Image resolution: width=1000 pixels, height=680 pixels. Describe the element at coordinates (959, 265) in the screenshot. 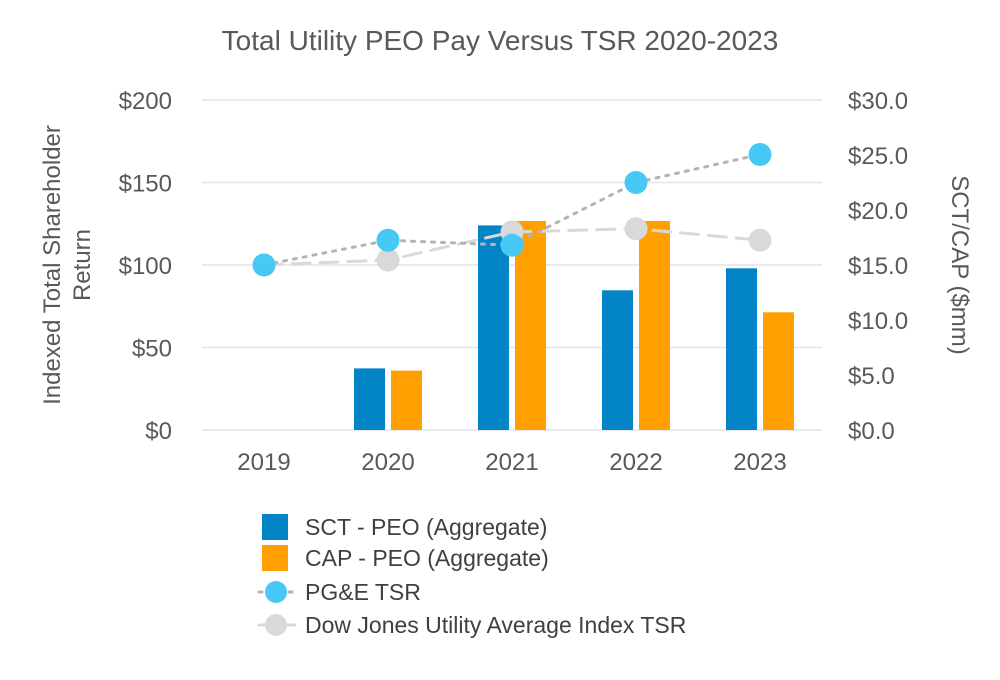

I see `right-axis-label: SCT/CAP ($mm)` at that location.